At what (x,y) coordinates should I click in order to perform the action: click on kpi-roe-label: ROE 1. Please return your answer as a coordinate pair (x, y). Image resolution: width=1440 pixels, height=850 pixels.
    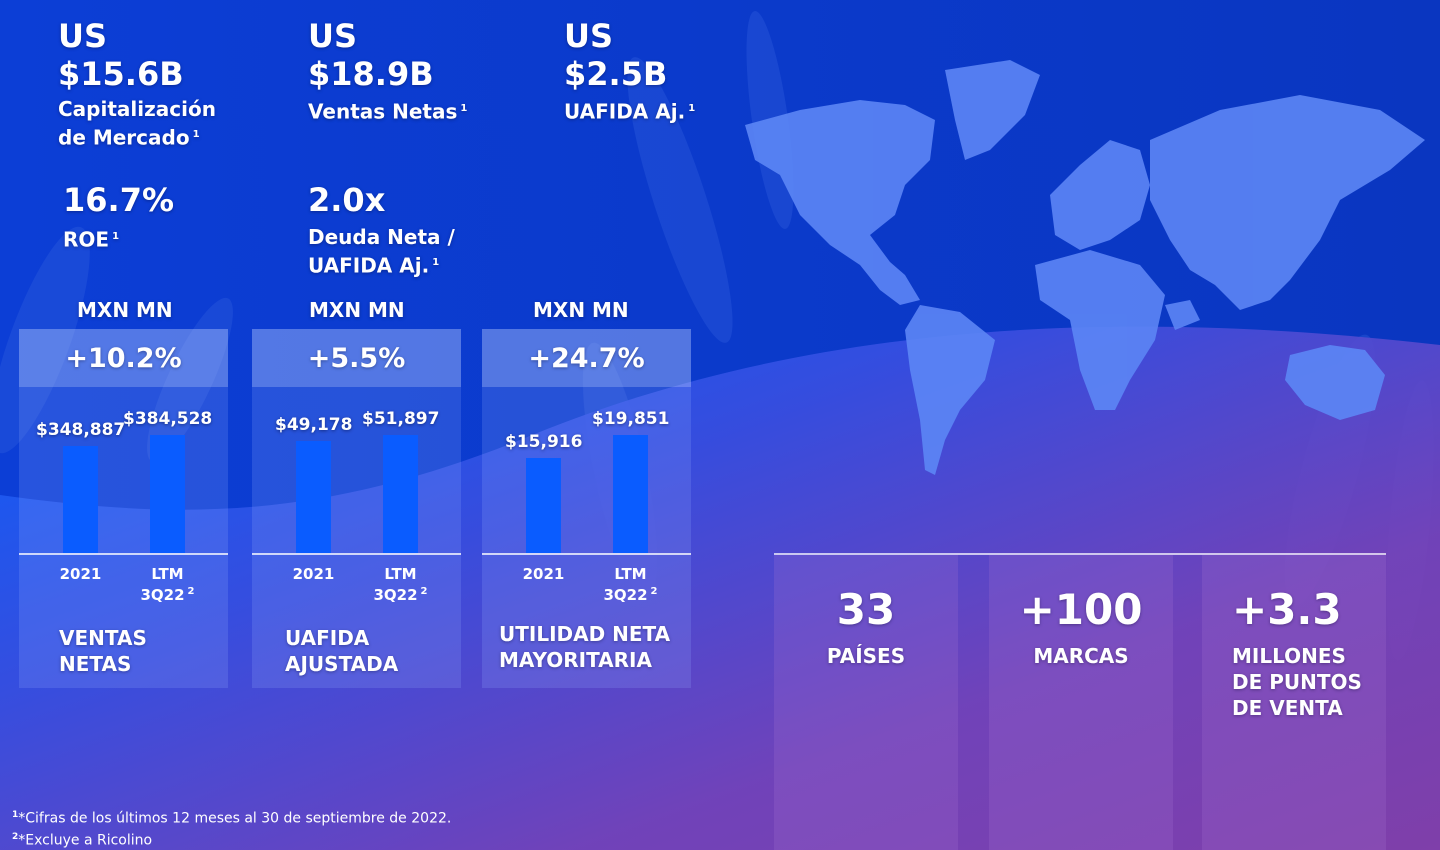
    Looking at the image, I should click on (91, 239).